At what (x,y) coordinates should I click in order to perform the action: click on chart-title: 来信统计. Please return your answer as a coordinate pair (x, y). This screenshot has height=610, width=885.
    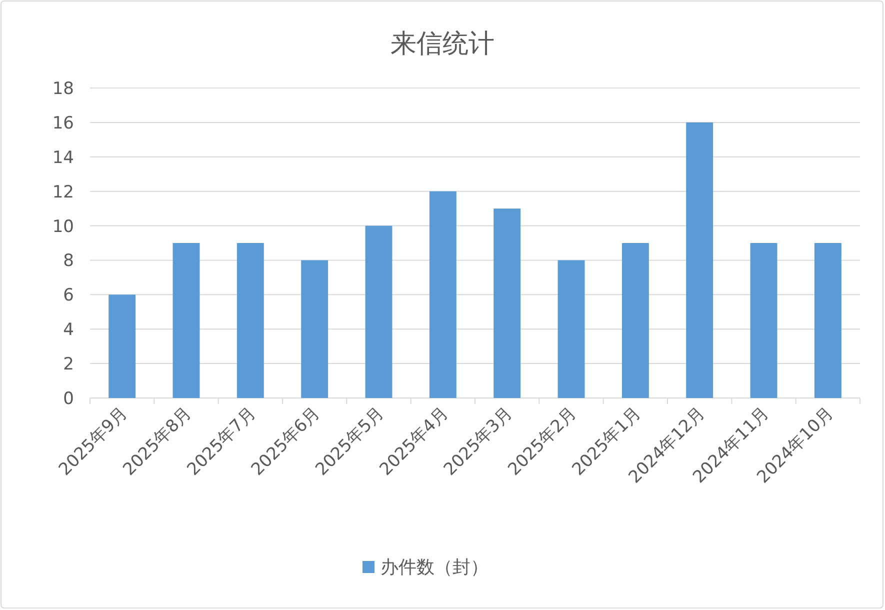
    Looking at the image, I should click on (442, 44).